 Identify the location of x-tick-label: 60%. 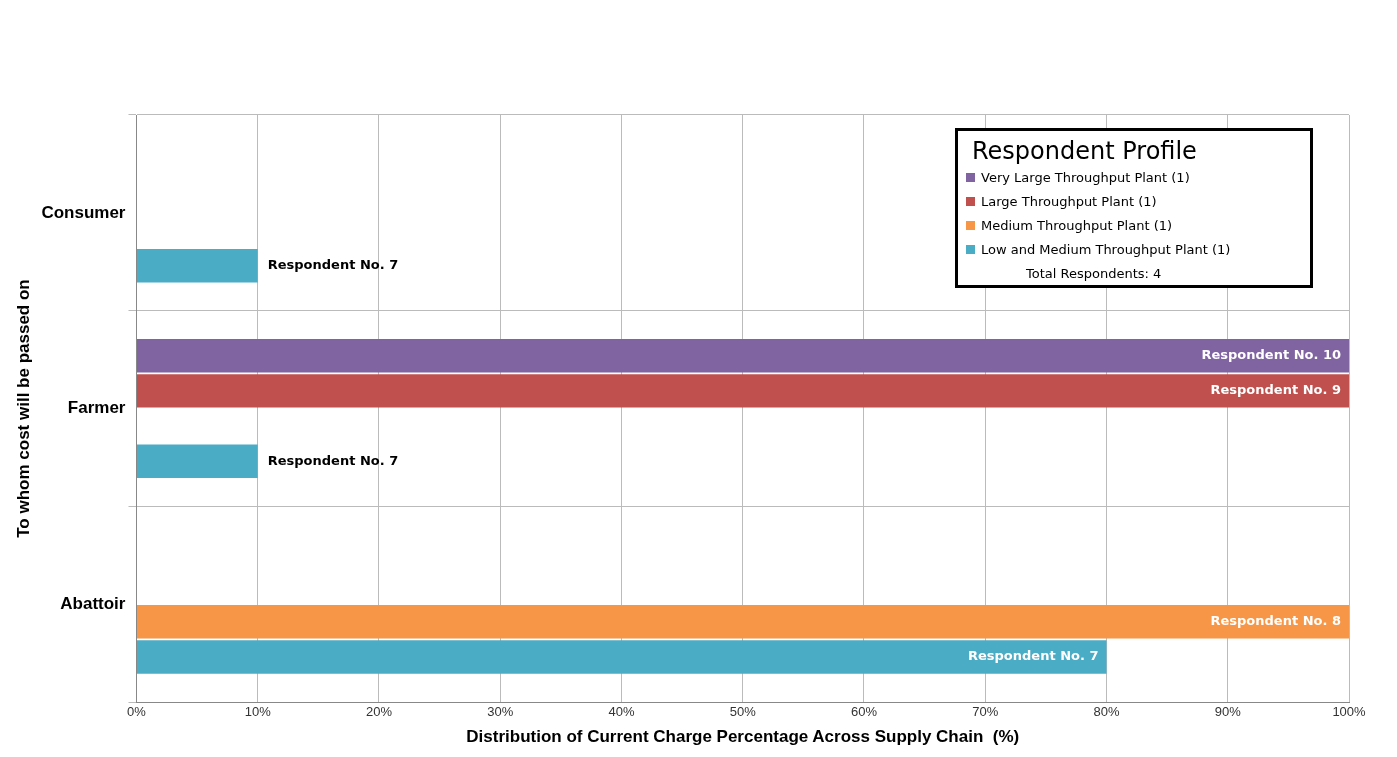
(864, 712).